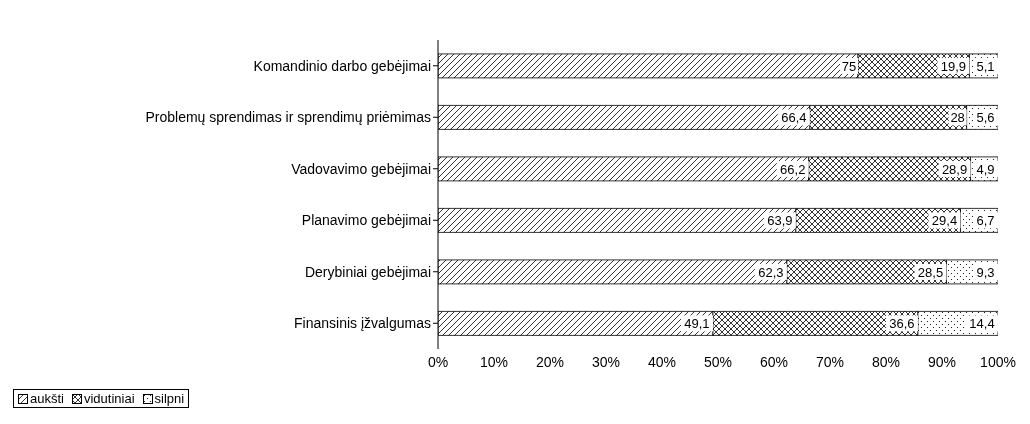  What do you see at coordinates (366, 220) in the screenshot?
I see `y-tick-label: Planavimo gebėjimai` at bounding box center [366, 220].